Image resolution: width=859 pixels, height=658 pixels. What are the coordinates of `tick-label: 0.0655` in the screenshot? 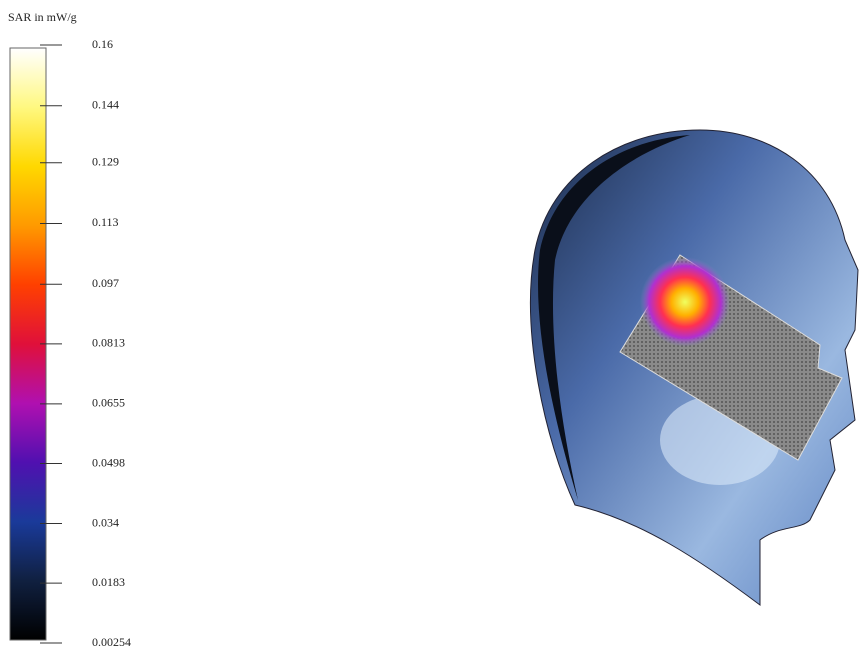 It's located at (108, 403).